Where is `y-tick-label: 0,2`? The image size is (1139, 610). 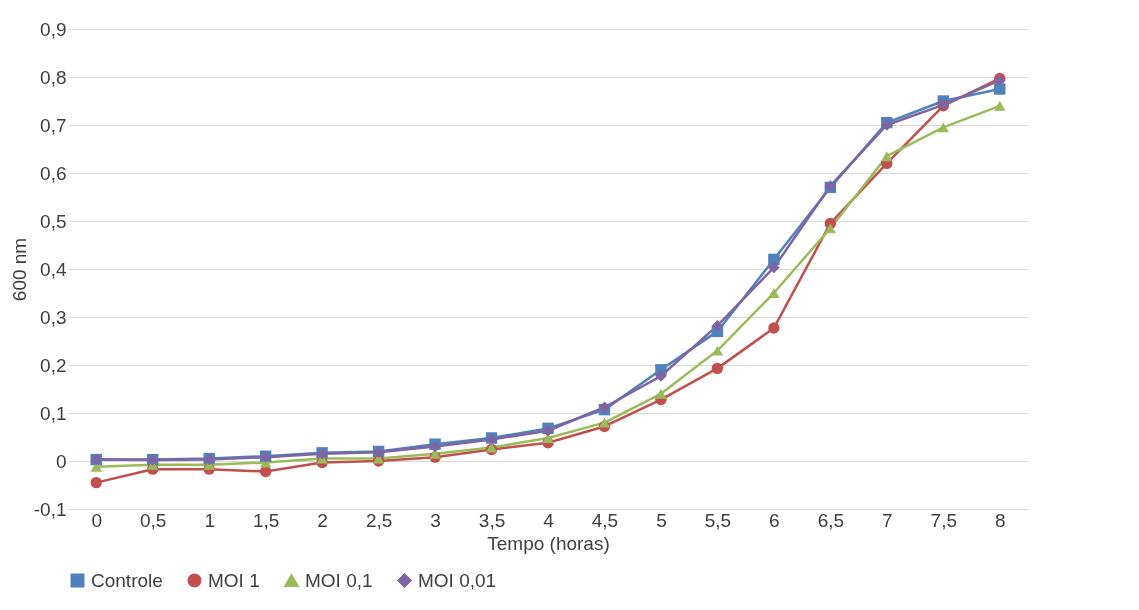
y-tick-label: 0,2 is located at coordinates (53, 365).